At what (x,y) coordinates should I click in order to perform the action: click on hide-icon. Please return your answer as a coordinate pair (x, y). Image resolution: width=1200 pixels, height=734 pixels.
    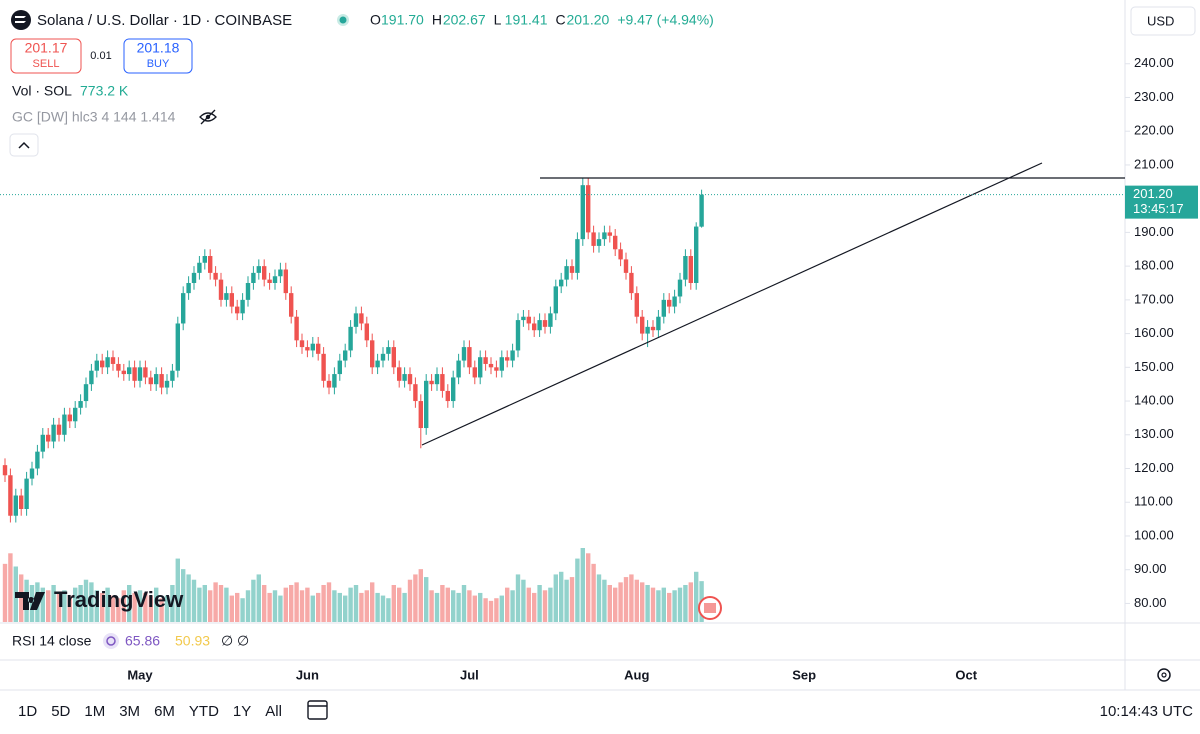
    Looking at the image, I should click on (208, 117).